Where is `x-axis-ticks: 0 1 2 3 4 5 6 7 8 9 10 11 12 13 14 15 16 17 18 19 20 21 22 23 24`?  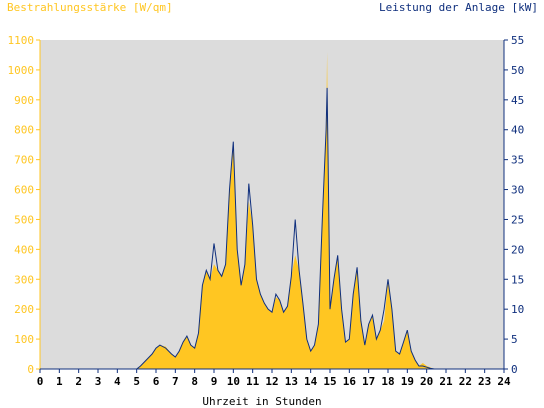
x-axis-ticks: 0 1 2 3 4 5 6 7 8 9 10 11 12 13 14 15 16 17 18 19 20 21 22 23 24 is located at coordinates (274, 378).